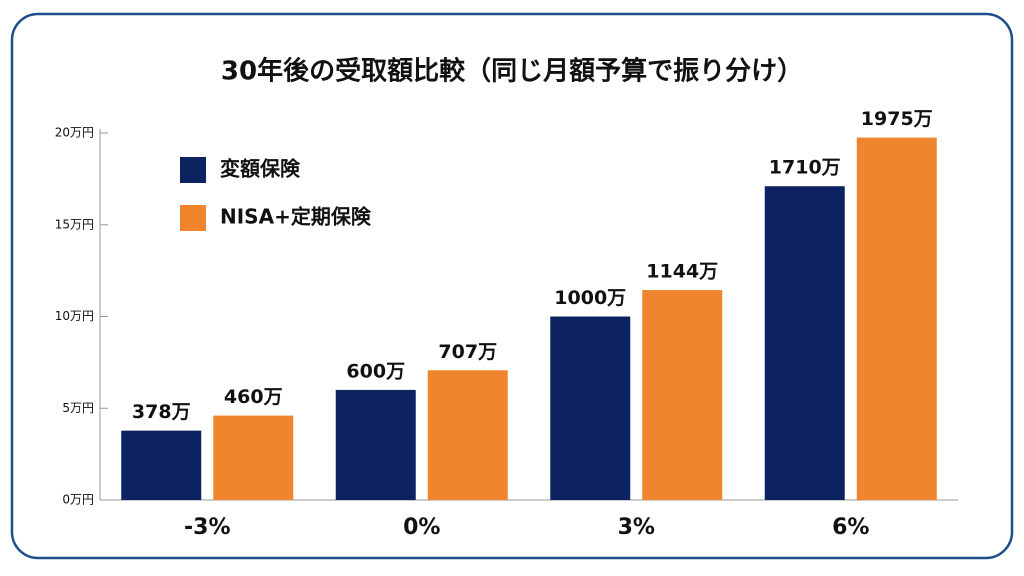 This screenshot has height=576, width=1024. I want to click on x-tick-label: -3%, so click(207, 527).